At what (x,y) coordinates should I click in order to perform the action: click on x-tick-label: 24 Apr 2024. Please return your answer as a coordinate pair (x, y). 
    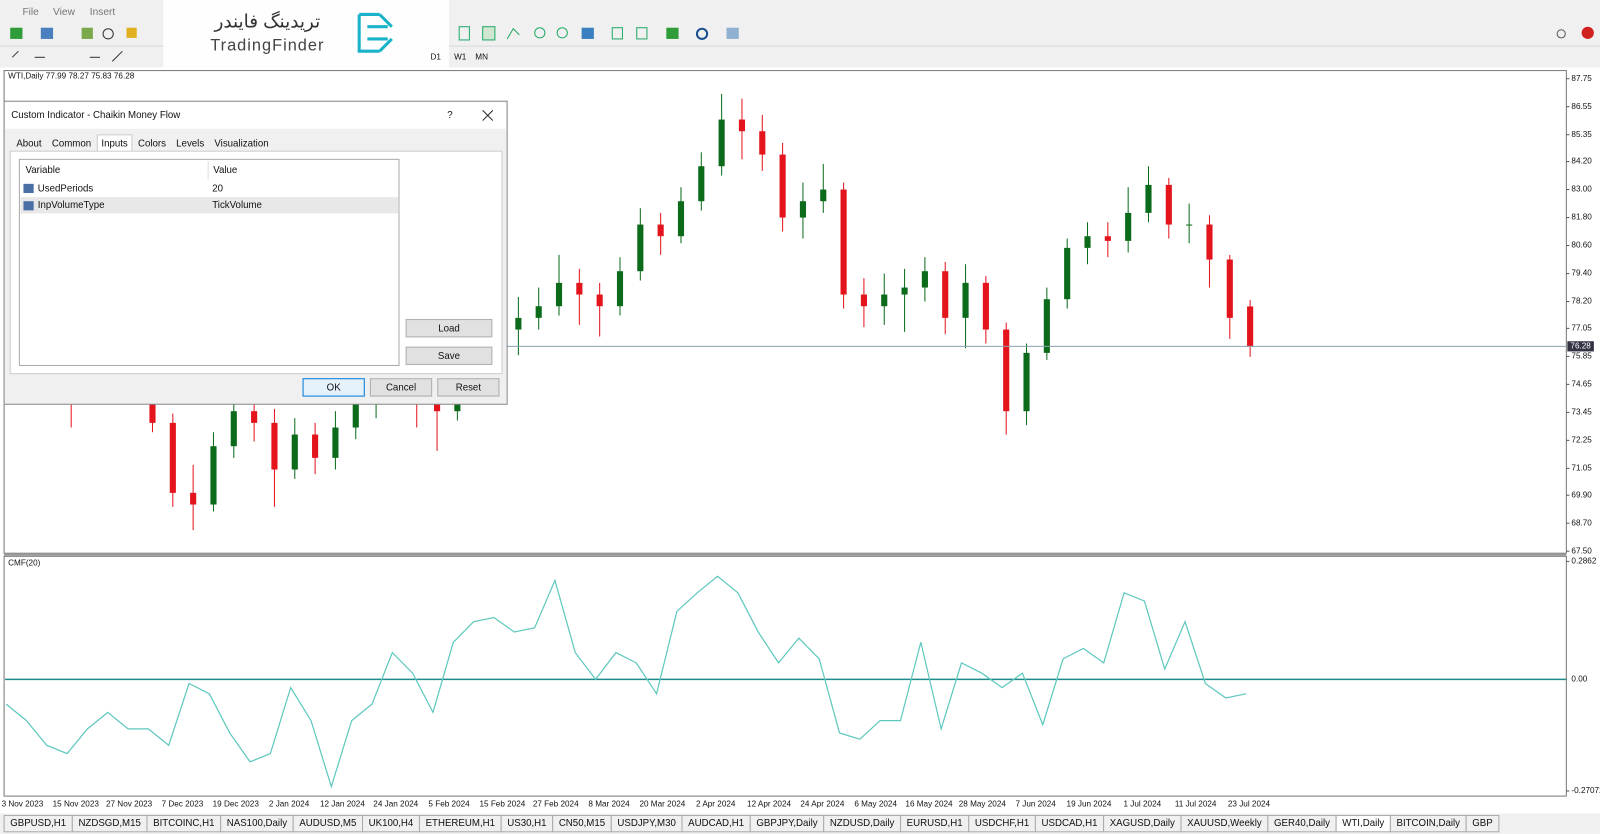
    Looking at the image, I should click on (822, 803).